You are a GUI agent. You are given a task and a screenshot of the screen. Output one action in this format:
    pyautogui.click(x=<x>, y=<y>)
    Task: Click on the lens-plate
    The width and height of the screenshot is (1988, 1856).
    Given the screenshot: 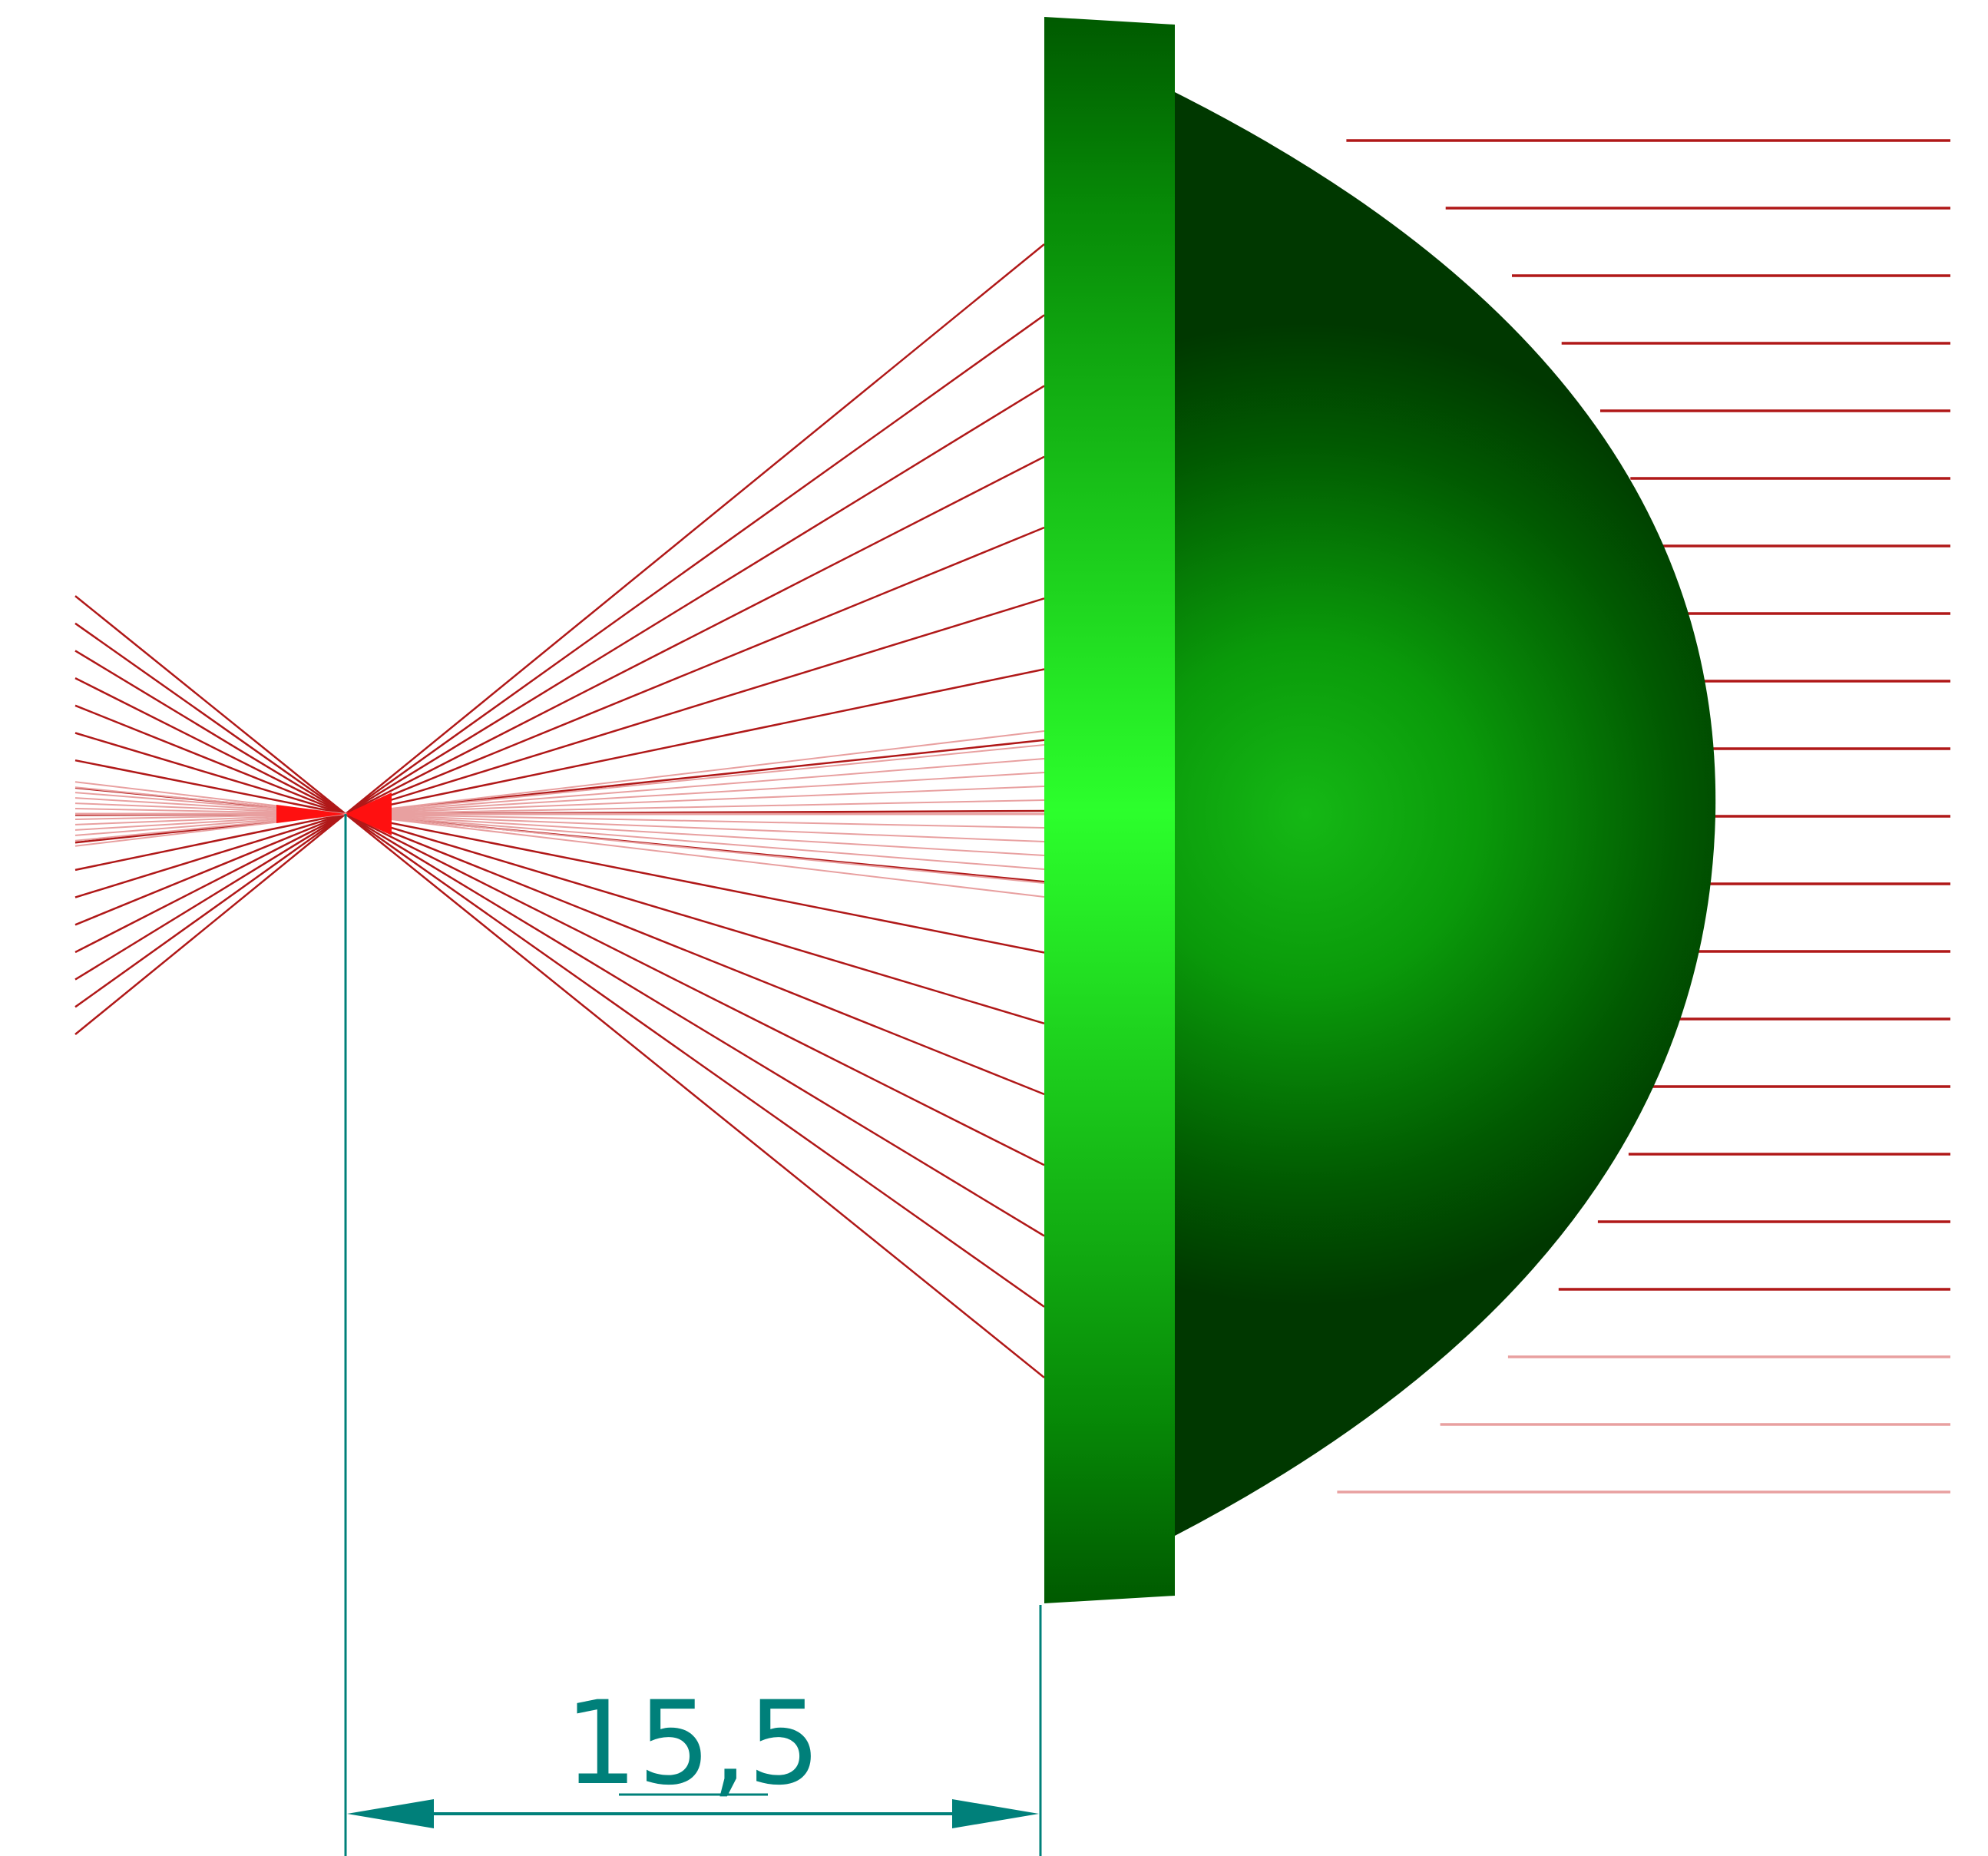 What is the action you would take?
    pyautogui.click(x=1109, y=810)
    